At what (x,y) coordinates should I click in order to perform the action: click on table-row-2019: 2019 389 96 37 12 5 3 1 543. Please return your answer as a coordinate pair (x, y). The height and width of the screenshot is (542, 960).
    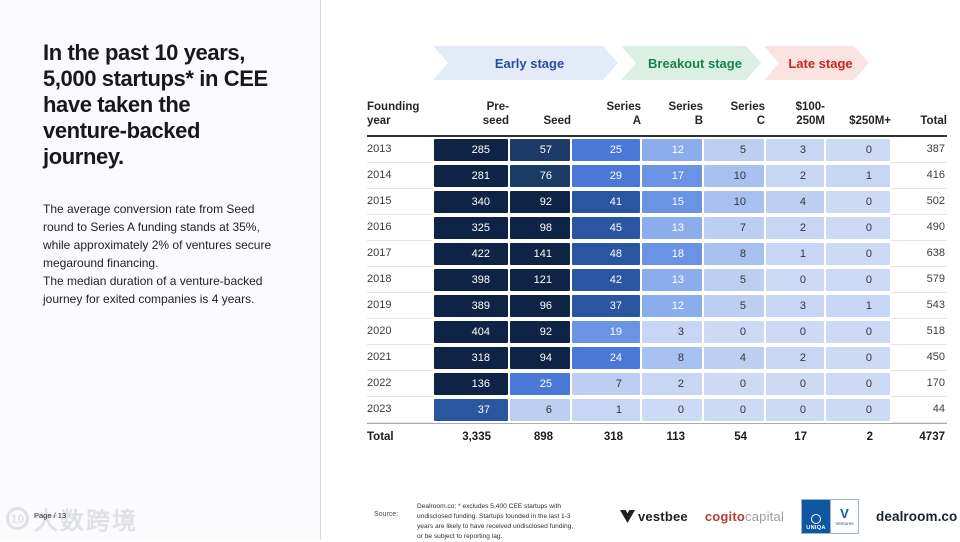
    Looking at the image, I should click on (657, 306).